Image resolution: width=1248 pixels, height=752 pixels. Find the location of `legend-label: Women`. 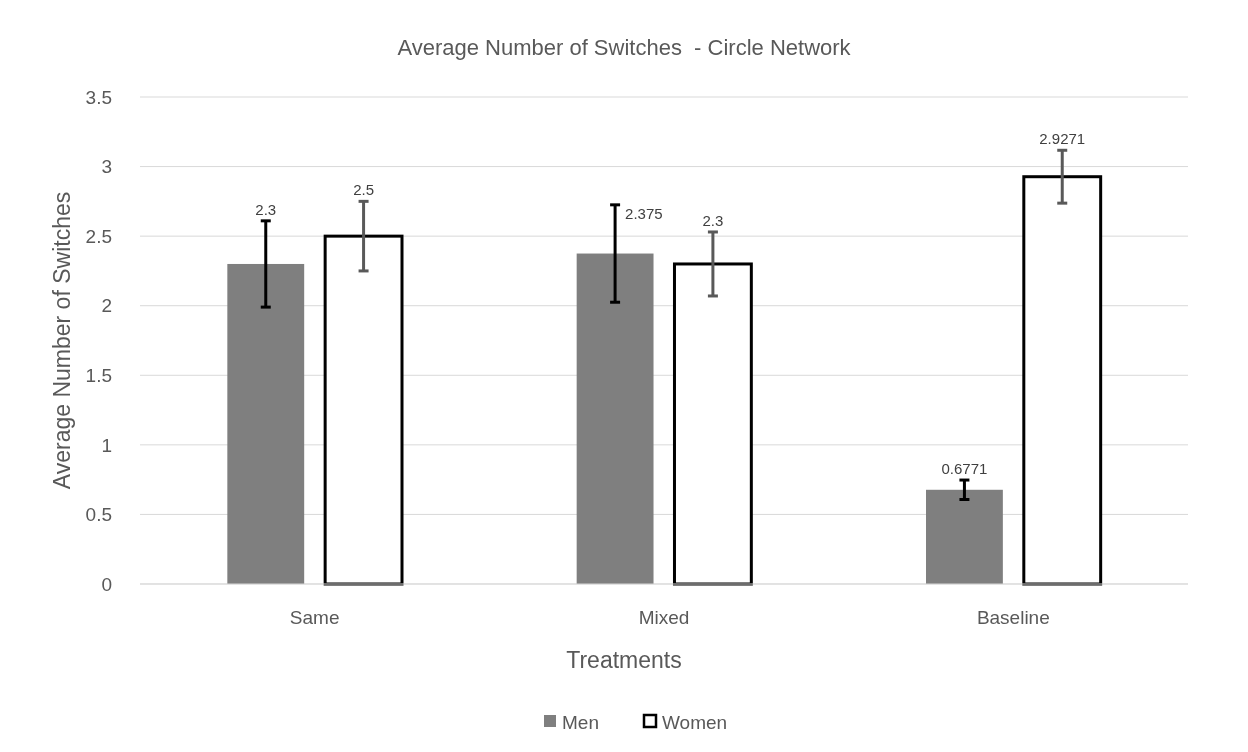

legend-label: Women is located at coordinates (695, 722).